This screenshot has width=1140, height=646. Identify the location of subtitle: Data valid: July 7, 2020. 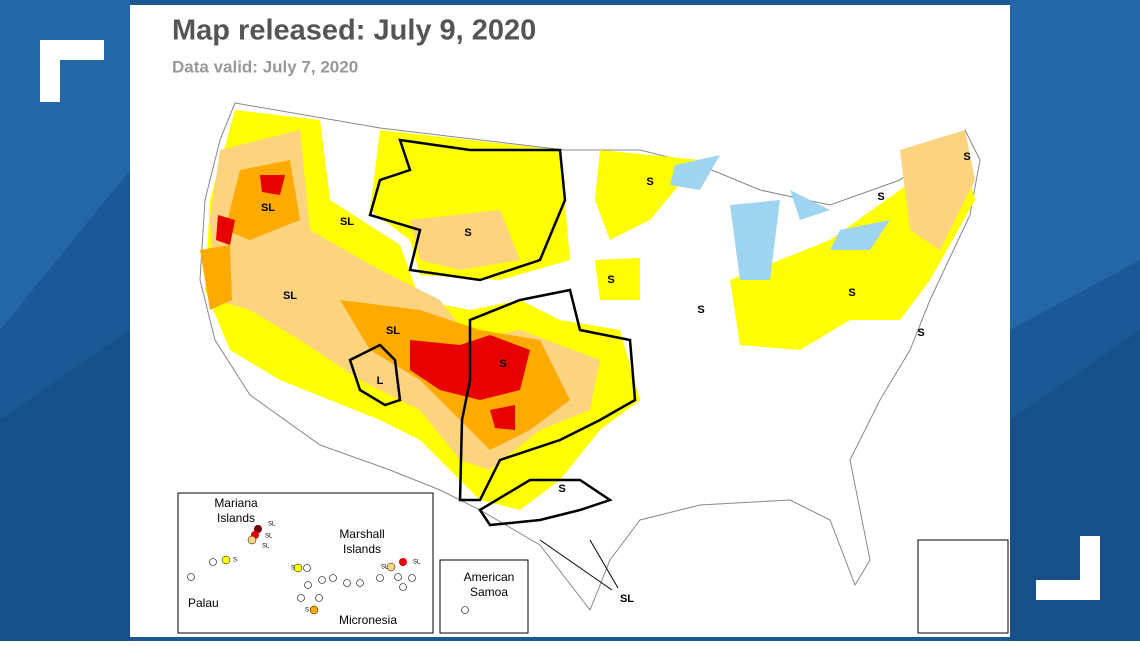
(265, 66).